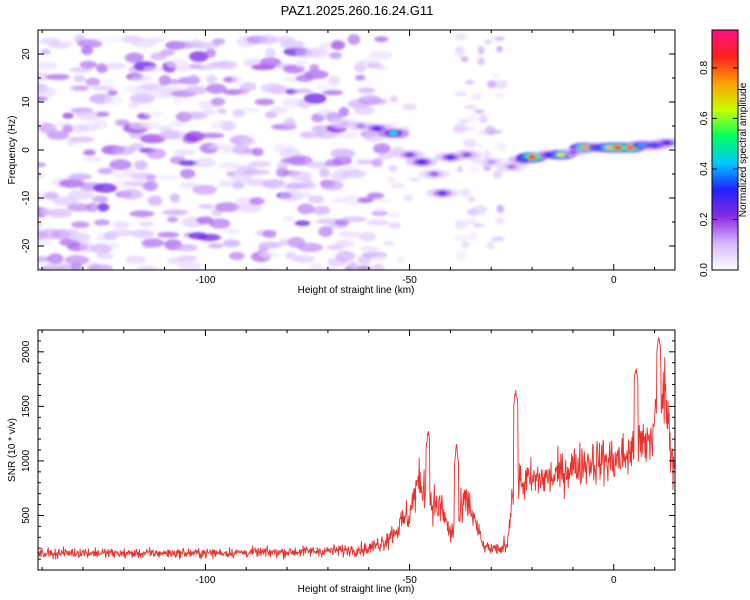 The width and height of the screenshot is (750, 600). Describe the element at coordinates (26, 197) in the screenshot. I see `y-tick-label: -10` at that location.